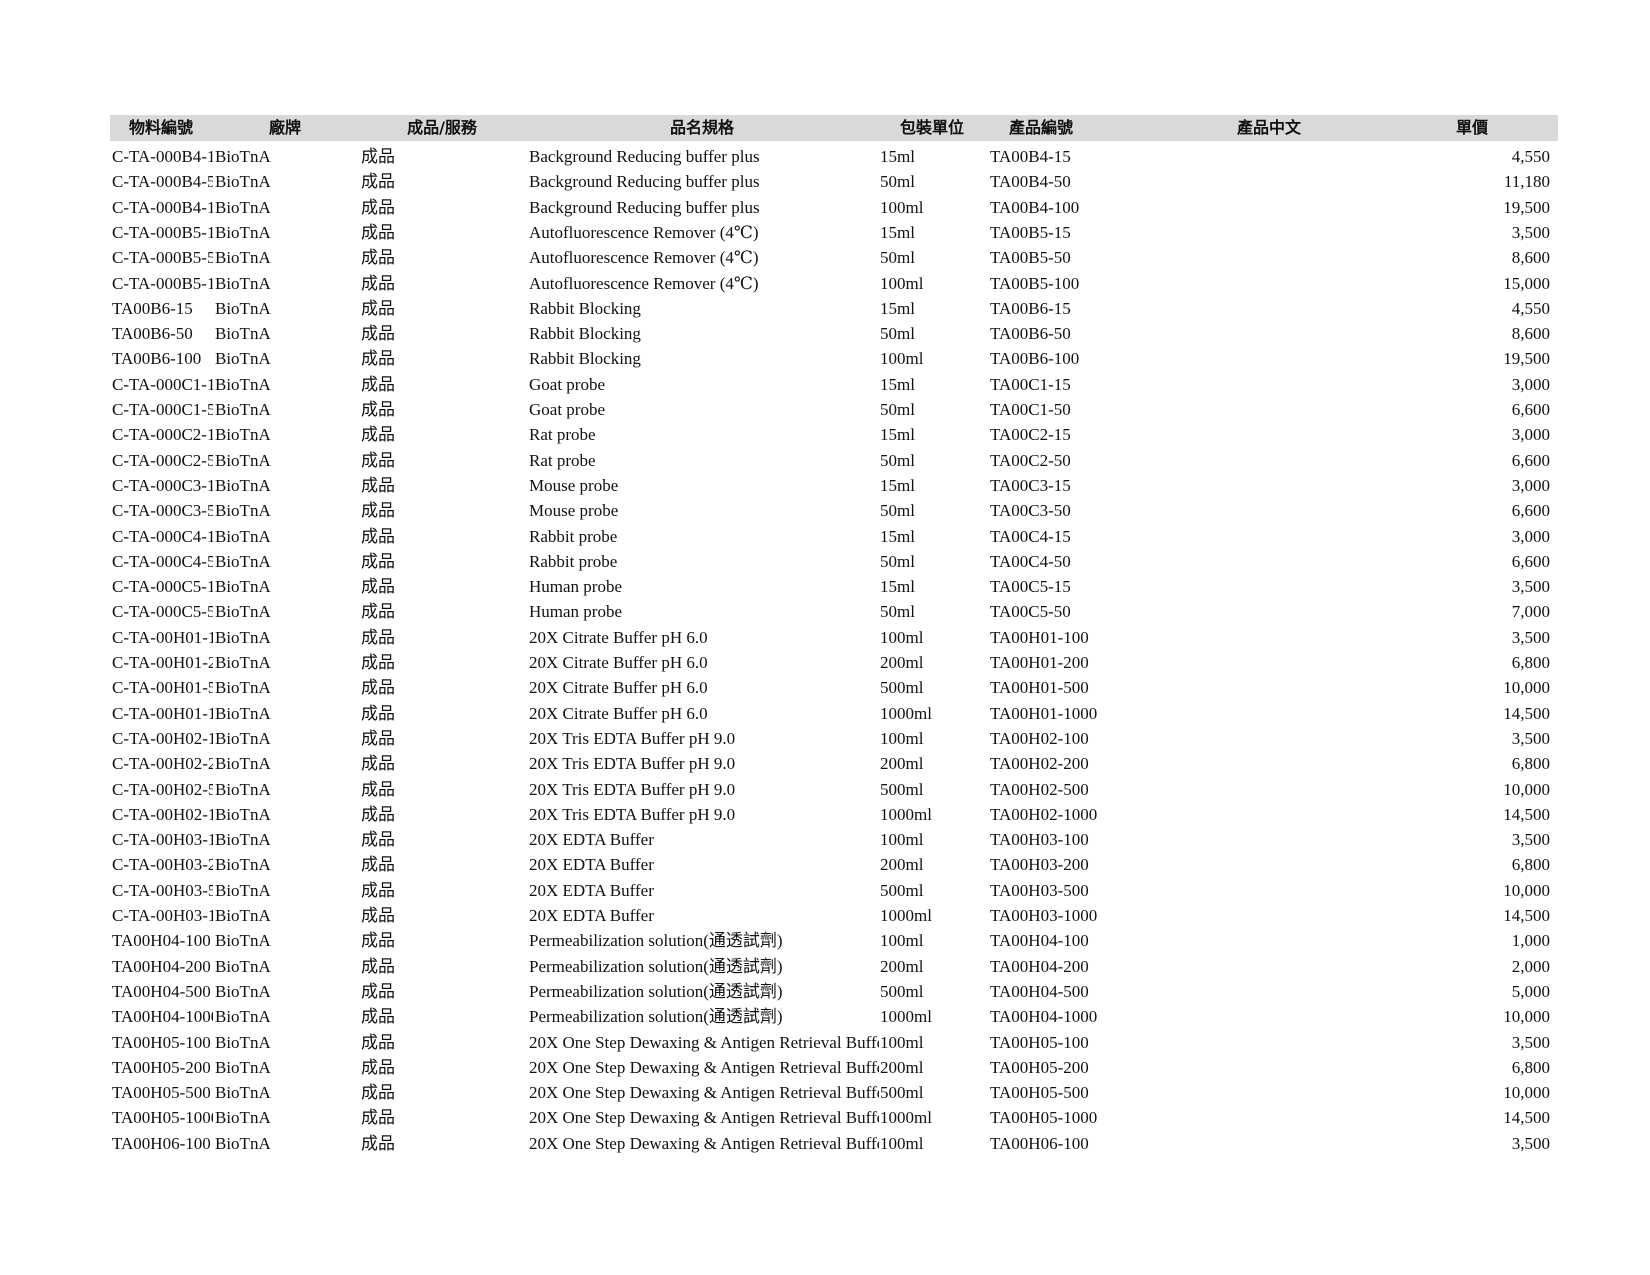  What do you see at coordinates (152, 334) in the screenshot?
I see `table-cell: TA00B6-50` at bounding box center [152, 334].